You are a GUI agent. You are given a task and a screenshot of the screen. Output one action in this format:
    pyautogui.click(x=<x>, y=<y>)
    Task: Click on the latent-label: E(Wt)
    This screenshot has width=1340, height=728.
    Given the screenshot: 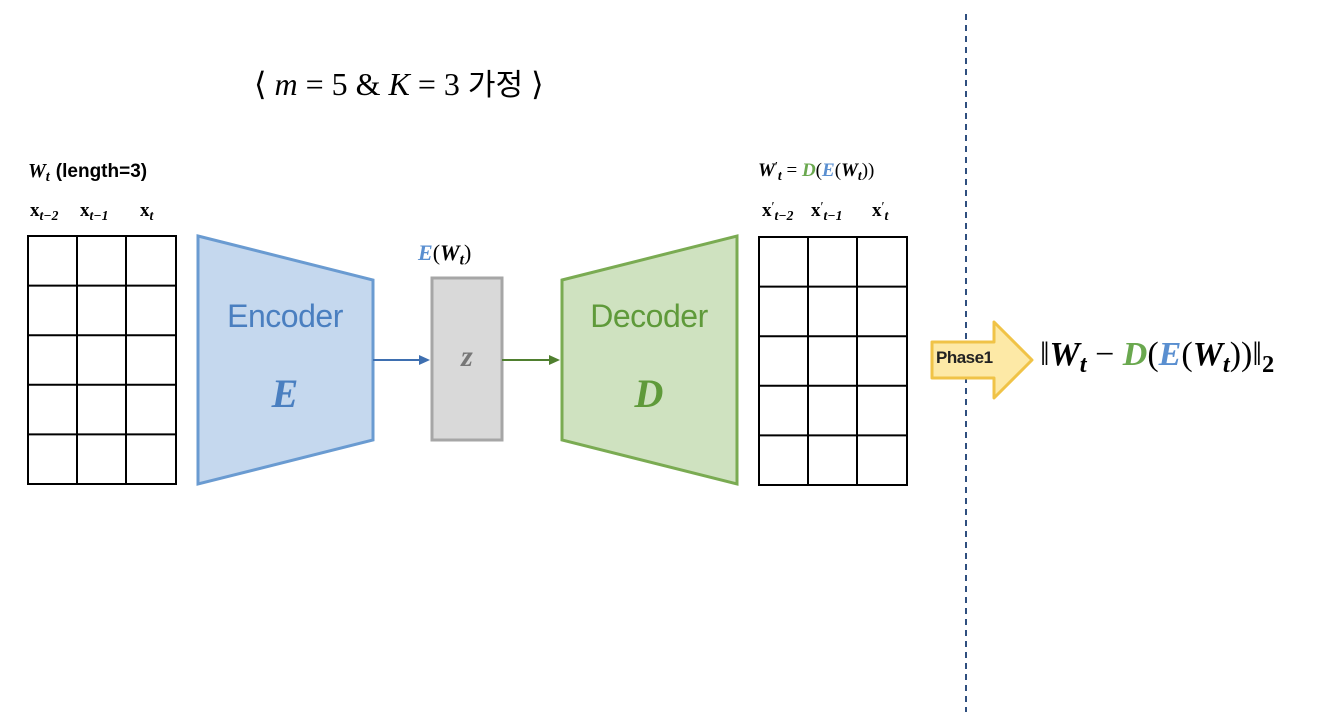 What is the action you would take?
    pyautogui.click(x=445, y=254)
    